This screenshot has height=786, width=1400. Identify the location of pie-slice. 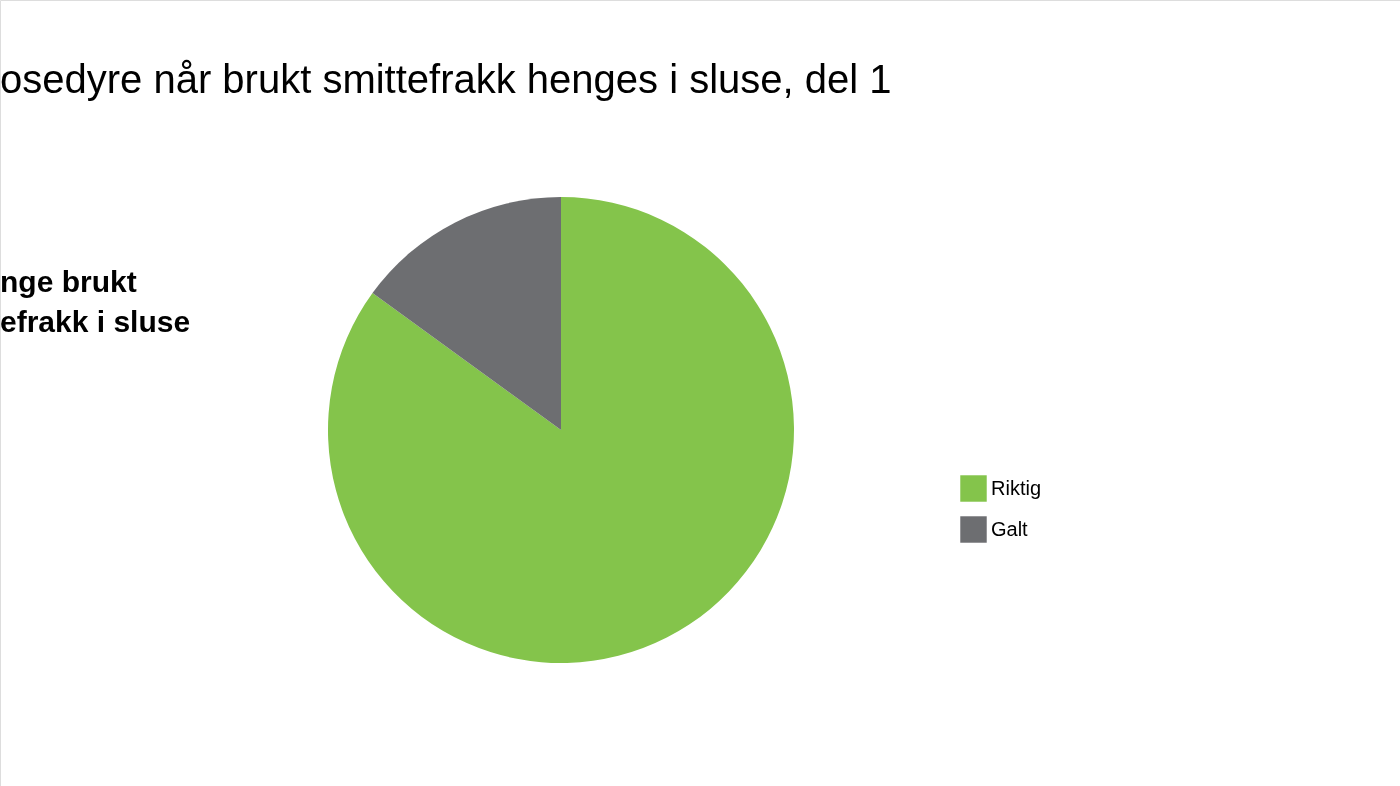
(466, 313).